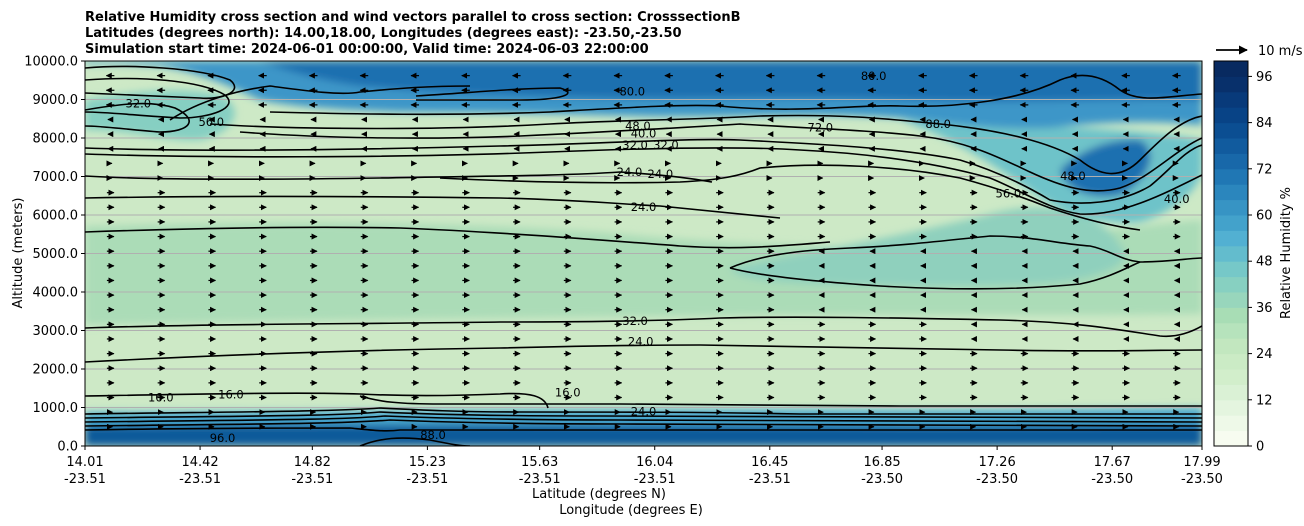  I want to click on contour-label: 88.0, so click(938, 124).